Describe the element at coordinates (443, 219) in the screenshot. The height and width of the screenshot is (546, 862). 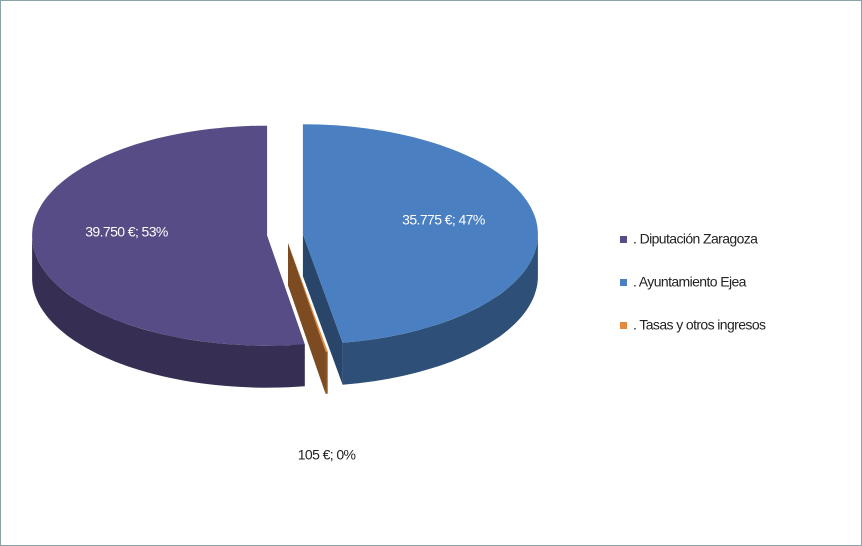
I see `data-label: 35.775 €; 47%` at that location.